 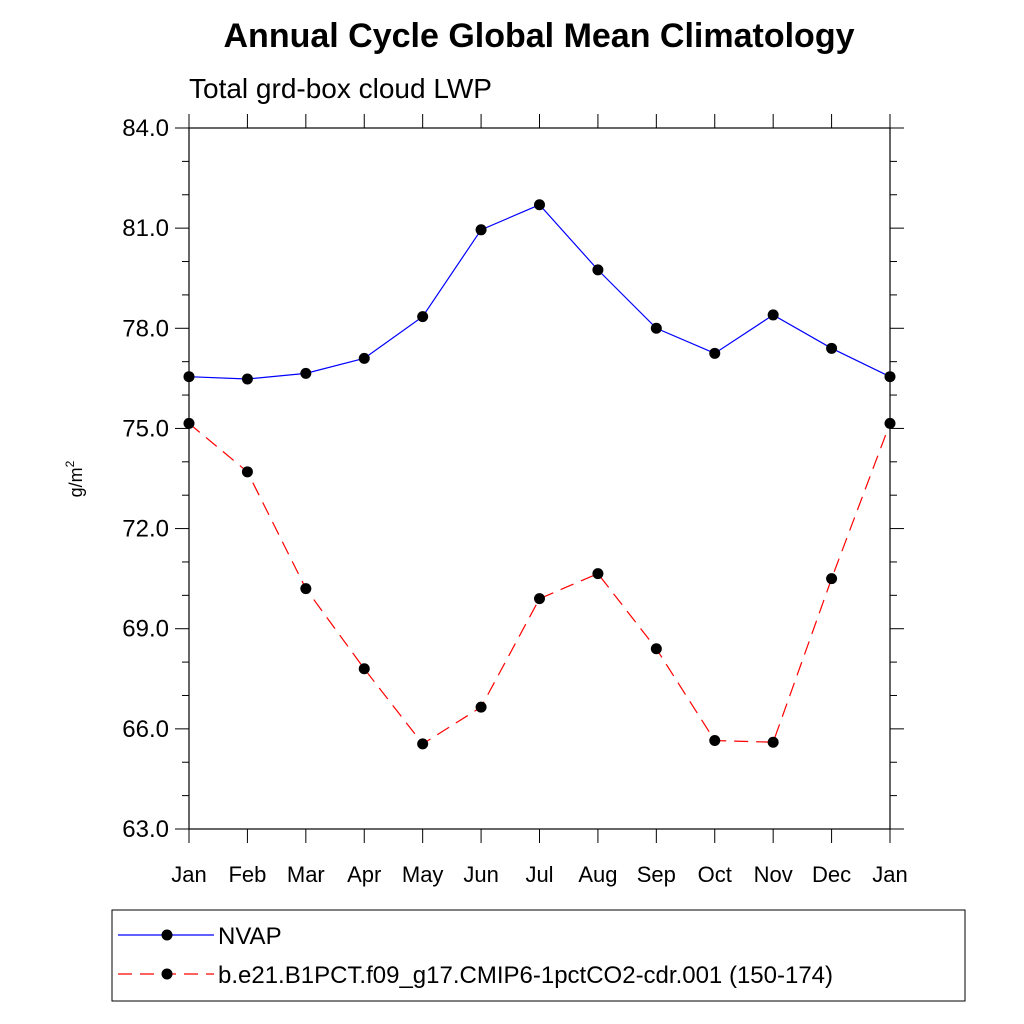 I want to click on y-tick-label: 78.0, so click(x=145, y=328).